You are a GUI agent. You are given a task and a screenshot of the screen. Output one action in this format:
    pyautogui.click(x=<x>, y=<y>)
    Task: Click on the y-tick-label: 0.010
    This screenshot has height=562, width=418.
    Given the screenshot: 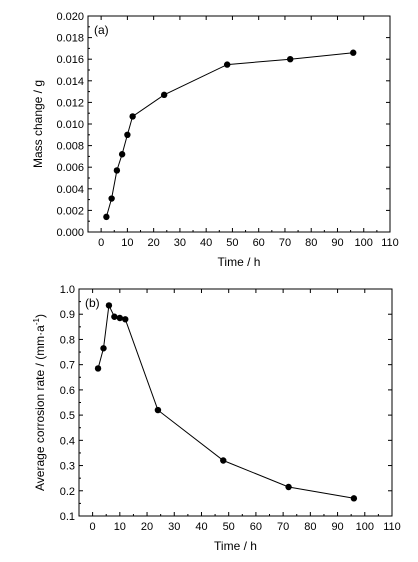 What is the action you would take?
    pyautogui.click(x=70, y=125)
    